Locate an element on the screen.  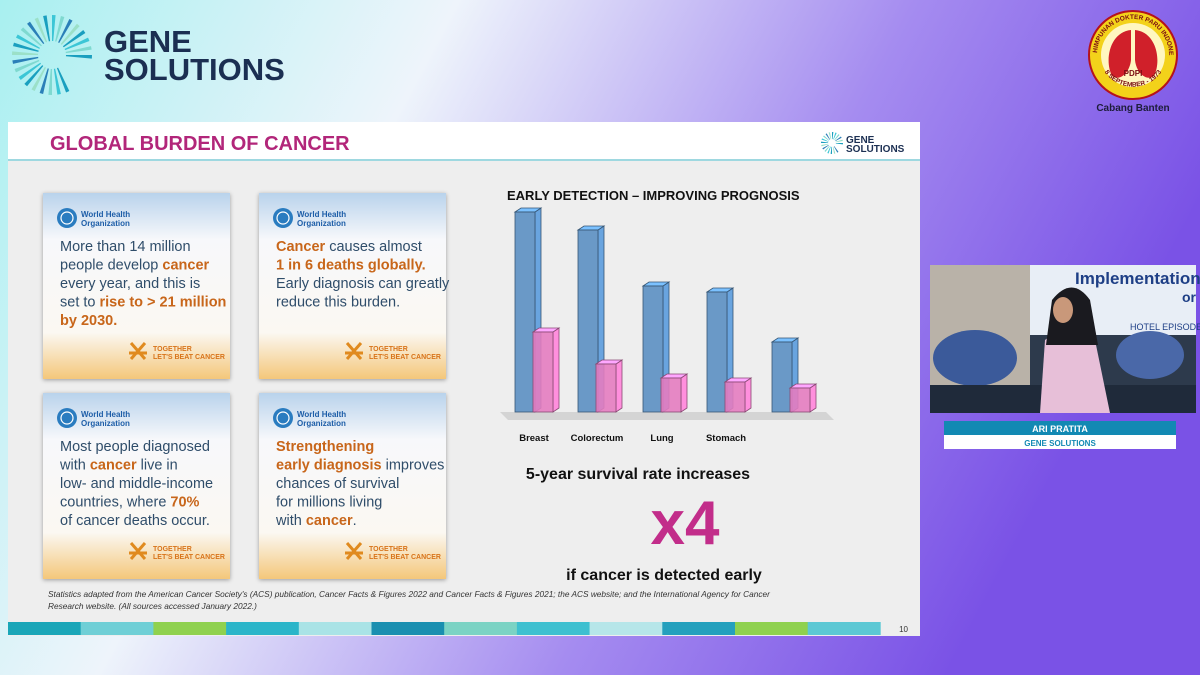
card-text-line: of cancer deaths occur. is located at coordinates (135, 521).